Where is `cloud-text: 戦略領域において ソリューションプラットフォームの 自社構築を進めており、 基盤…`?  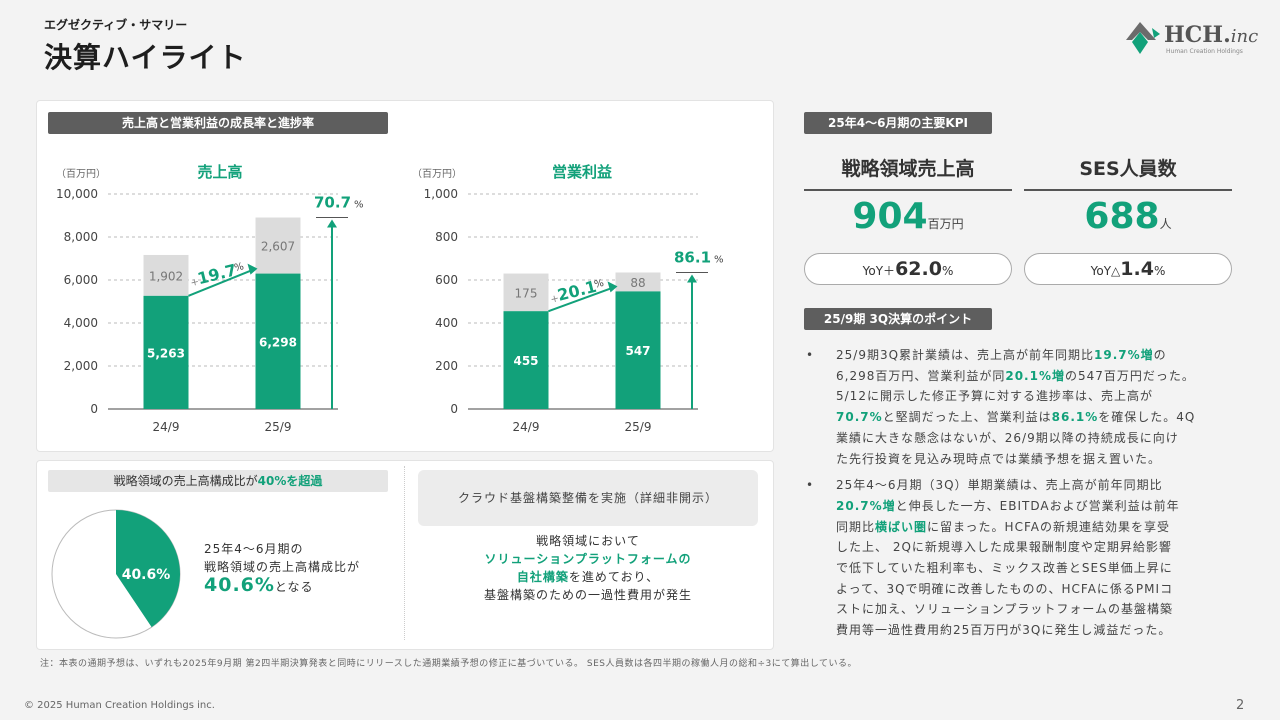 cloud-text: 戦略領域において ソリューションプラットフォームの 自社構築を進めており、 基盤… is located at coordinates (588, 568).